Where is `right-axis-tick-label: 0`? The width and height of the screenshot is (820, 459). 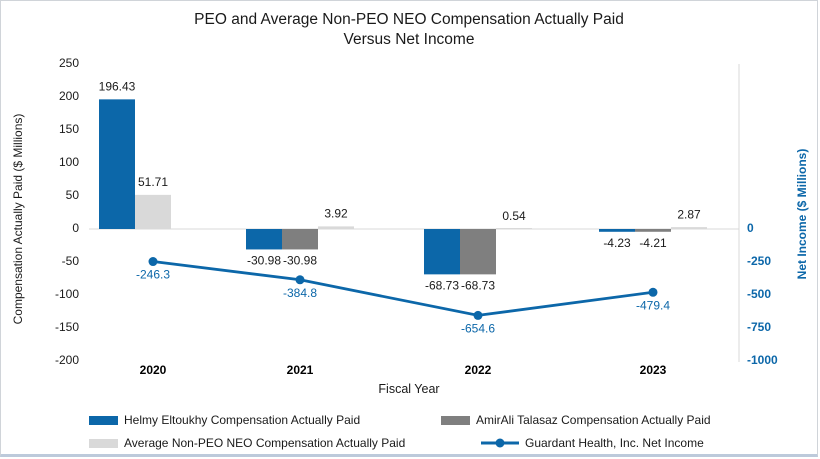 right-axis-tick-label: 0 is located at coordinates (750, 228).